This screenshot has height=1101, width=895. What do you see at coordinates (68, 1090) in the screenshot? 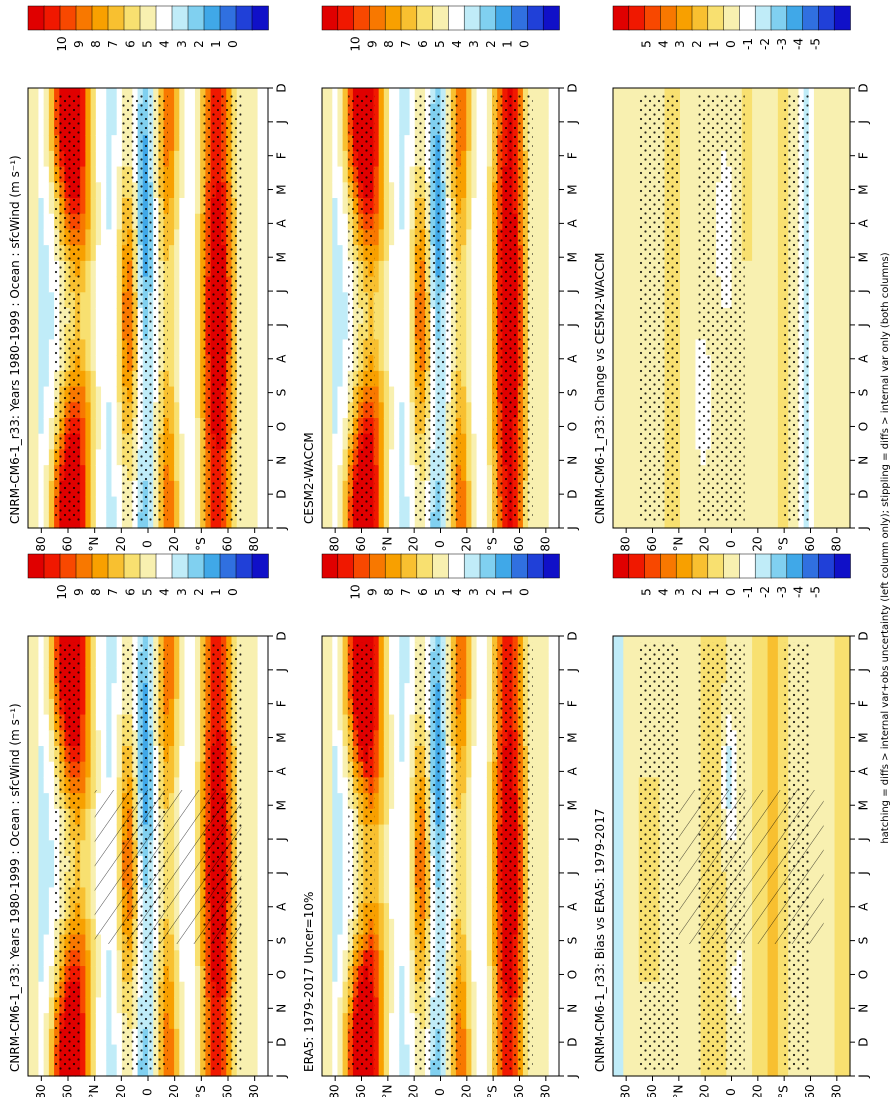
I see `lat-label: 60` at bounding box center [68, 1090].